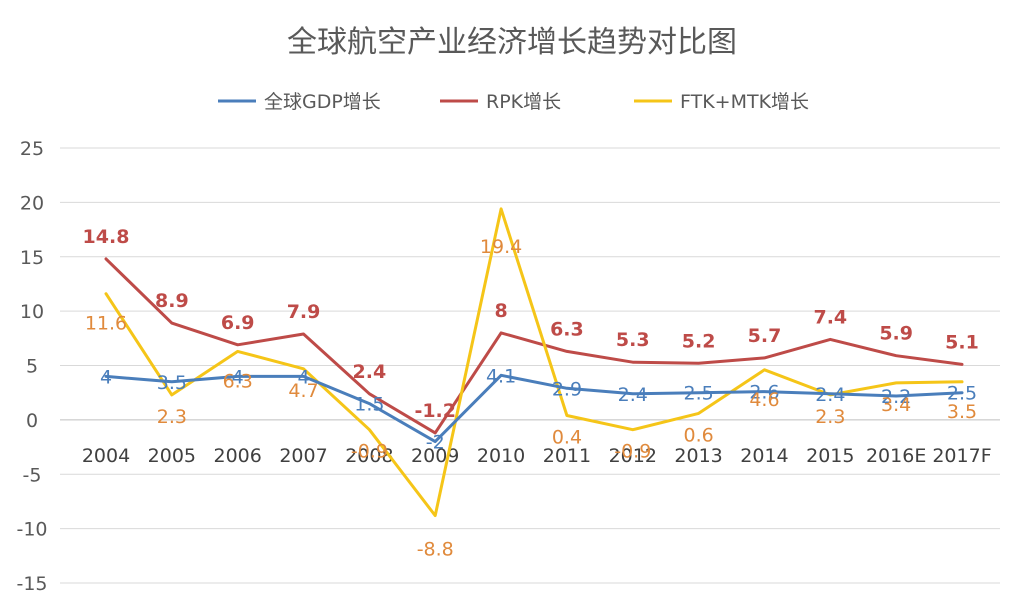 The height and width of the screenshot is (615, 1024). Describe the element at coordinates (32, 149) in the screenshot. I see `y-tick-label: 25` at that location.